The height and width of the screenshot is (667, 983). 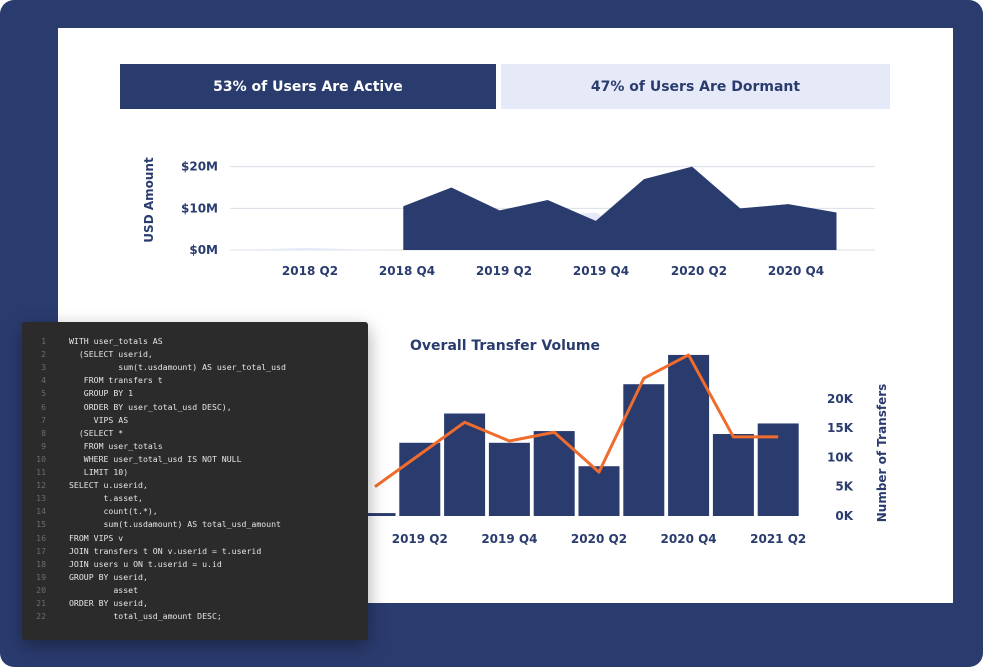 I want to click on code-line-text: JOIN transfers t ON v.userid = t.userid, so click(x=165, y=550).